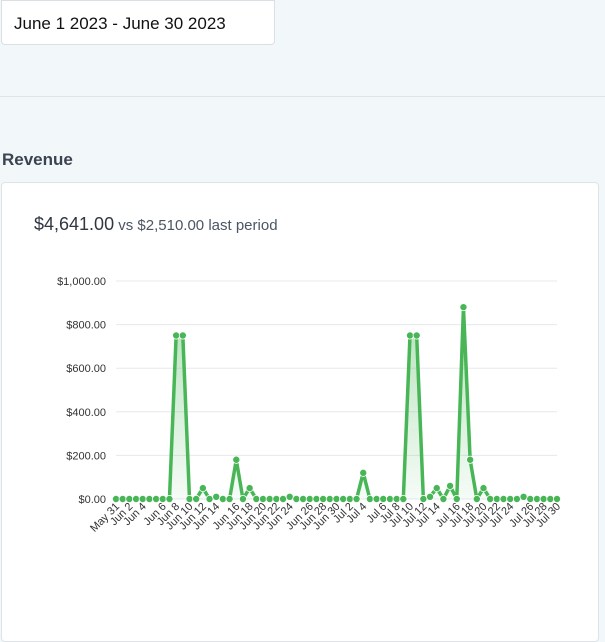 The height and width of the screenshot is (642, 605). I want to click on current-revenue: $4,641.00, so click(74, 224).